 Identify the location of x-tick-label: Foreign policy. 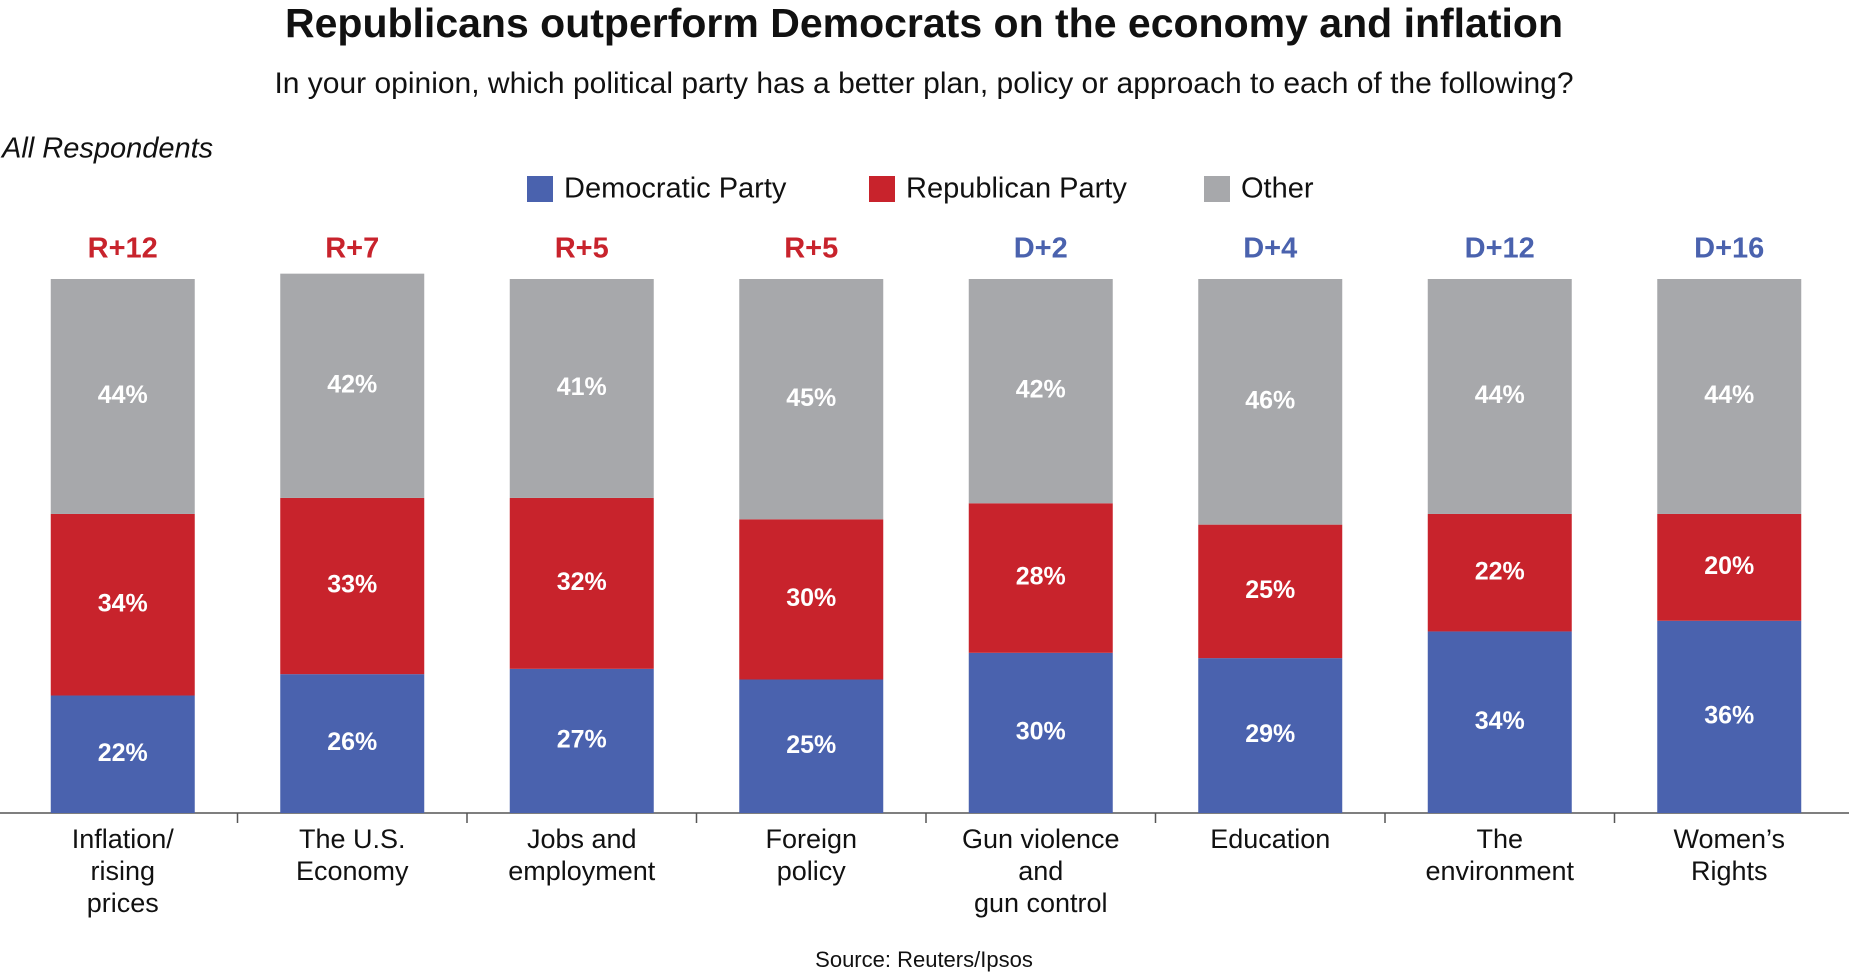
(811, 855).